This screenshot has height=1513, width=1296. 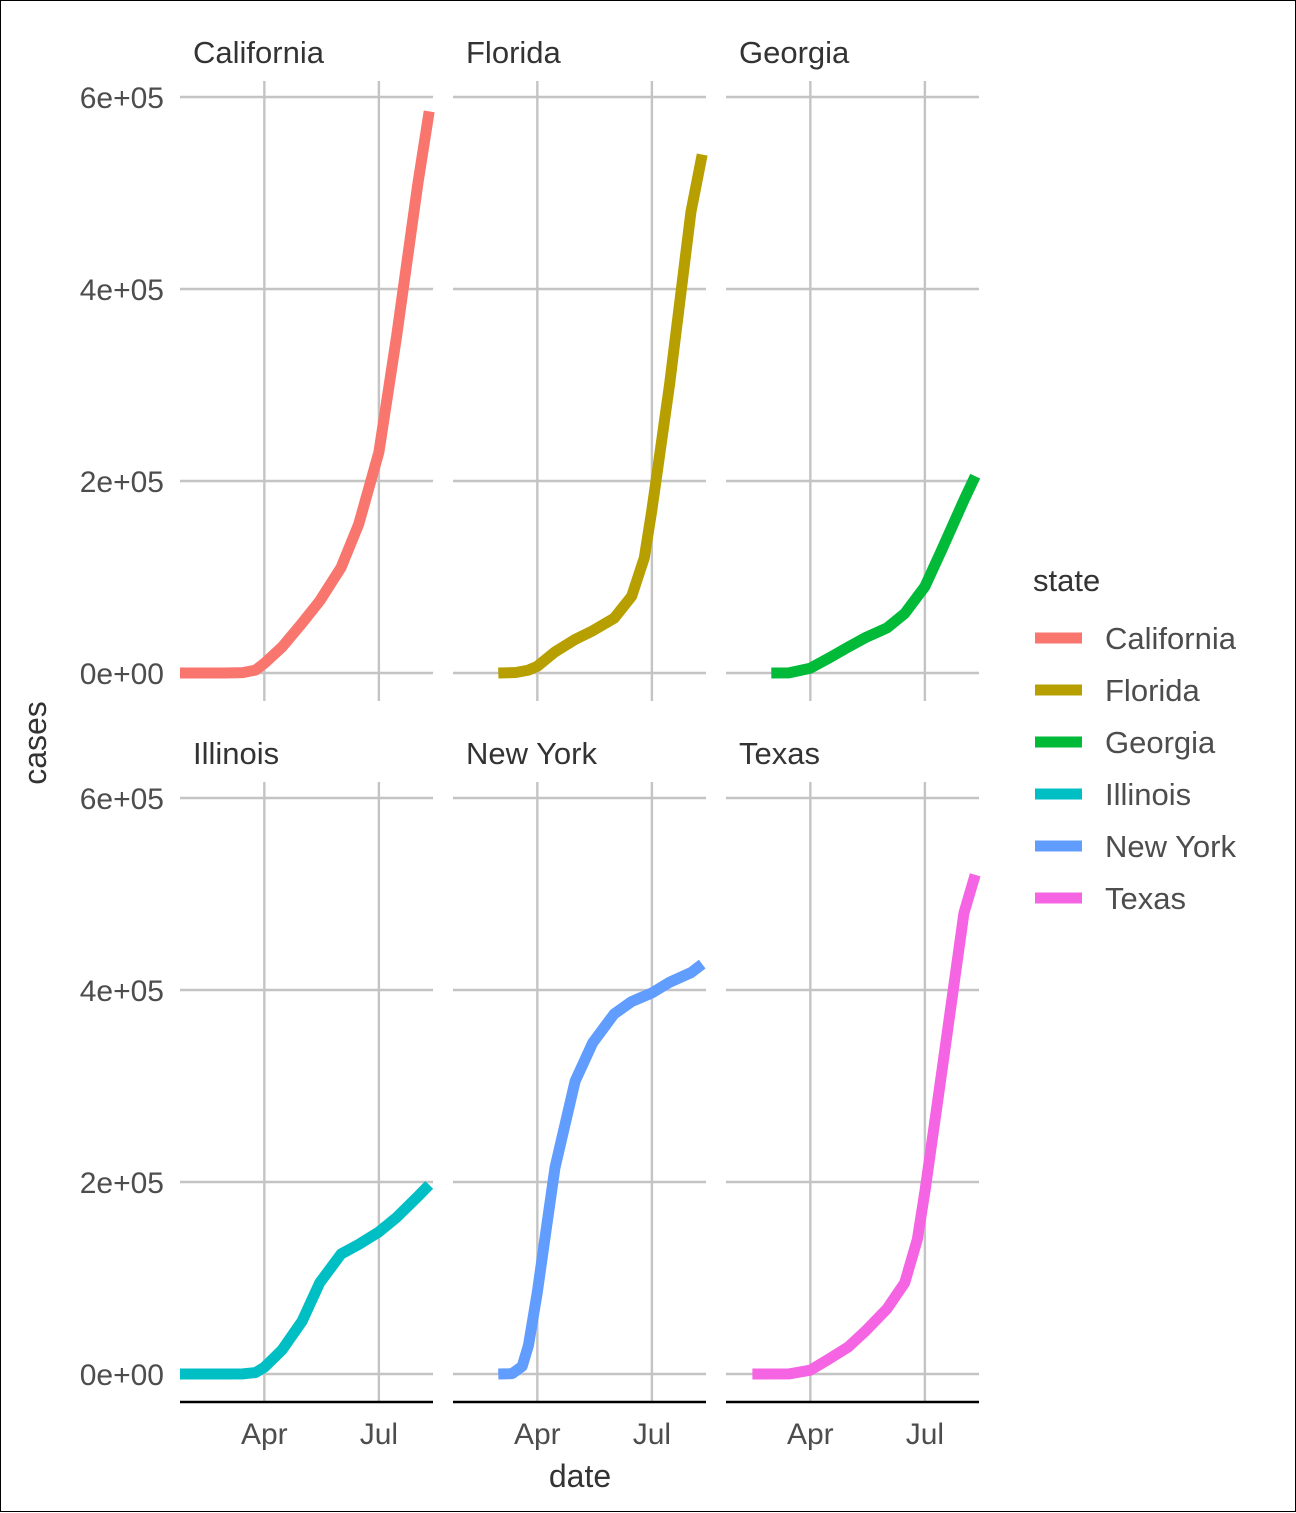 What do you see at coordinates (603, 416) in the screenshot?
I see `series-line-florida` at bounding box center [603, 416].